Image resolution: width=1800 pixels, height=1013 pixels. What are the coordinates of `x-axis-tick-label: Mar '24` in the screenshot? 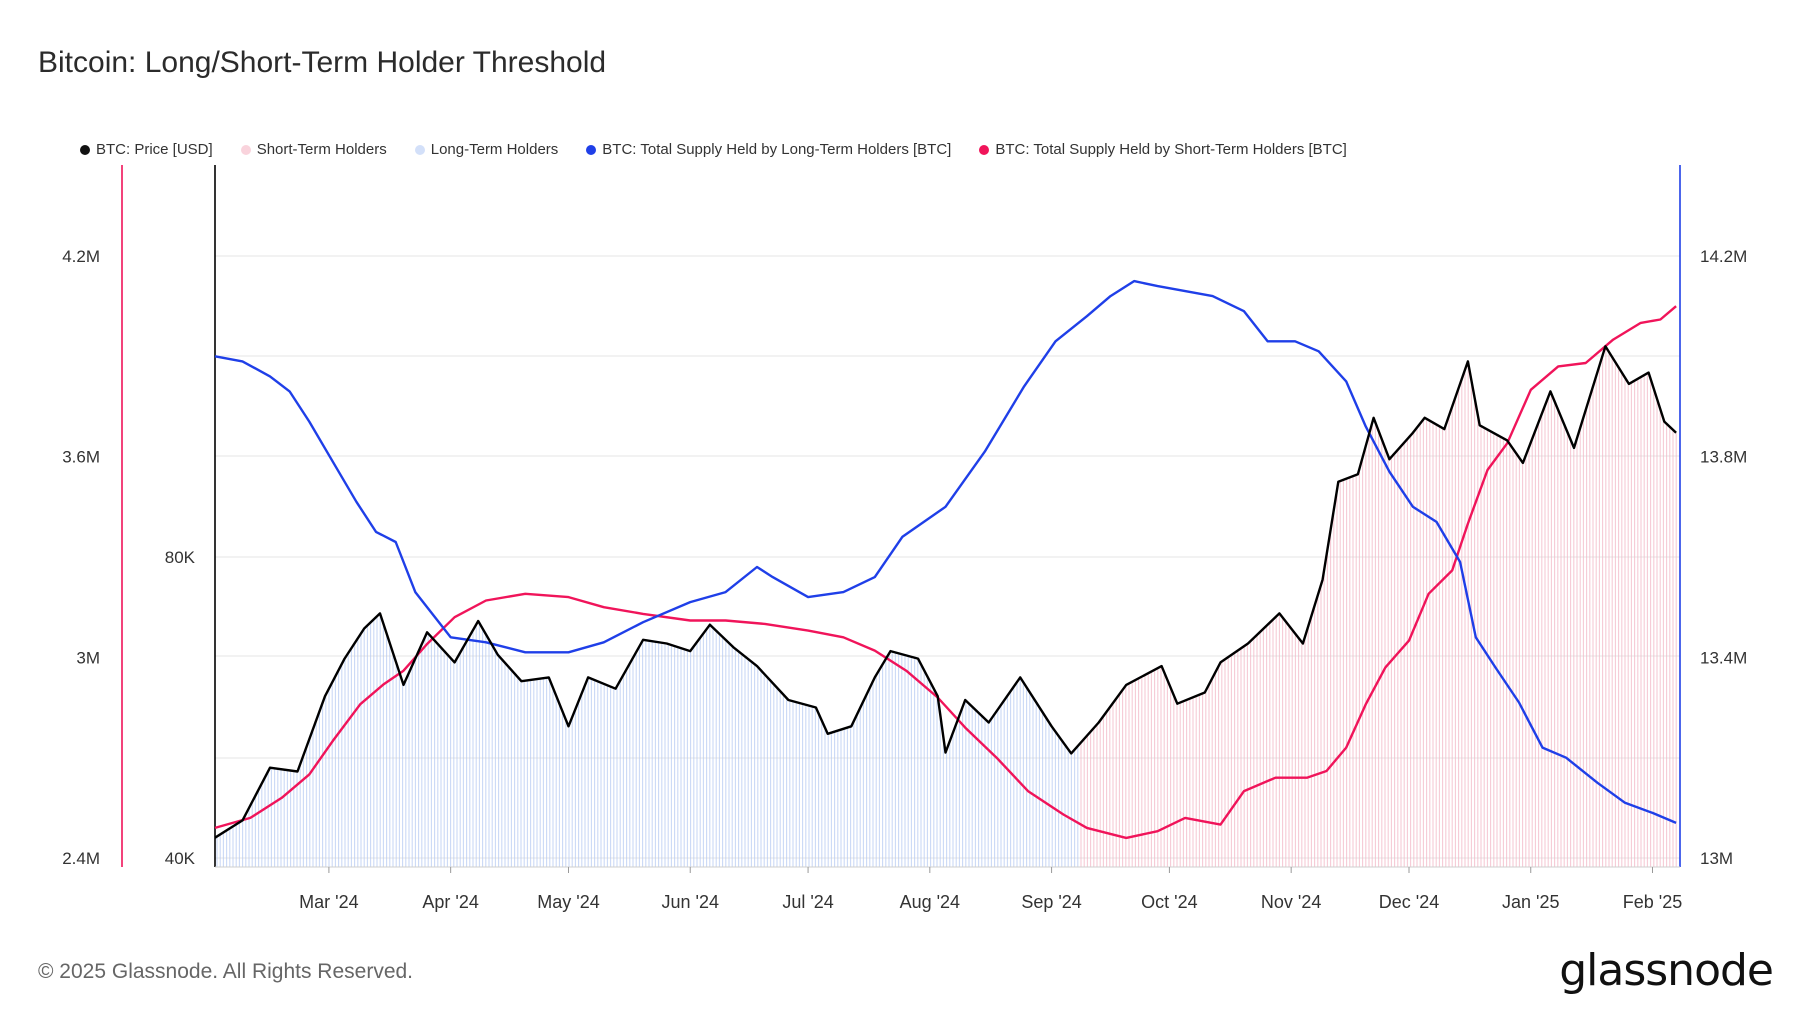 It's located at (328, 902).